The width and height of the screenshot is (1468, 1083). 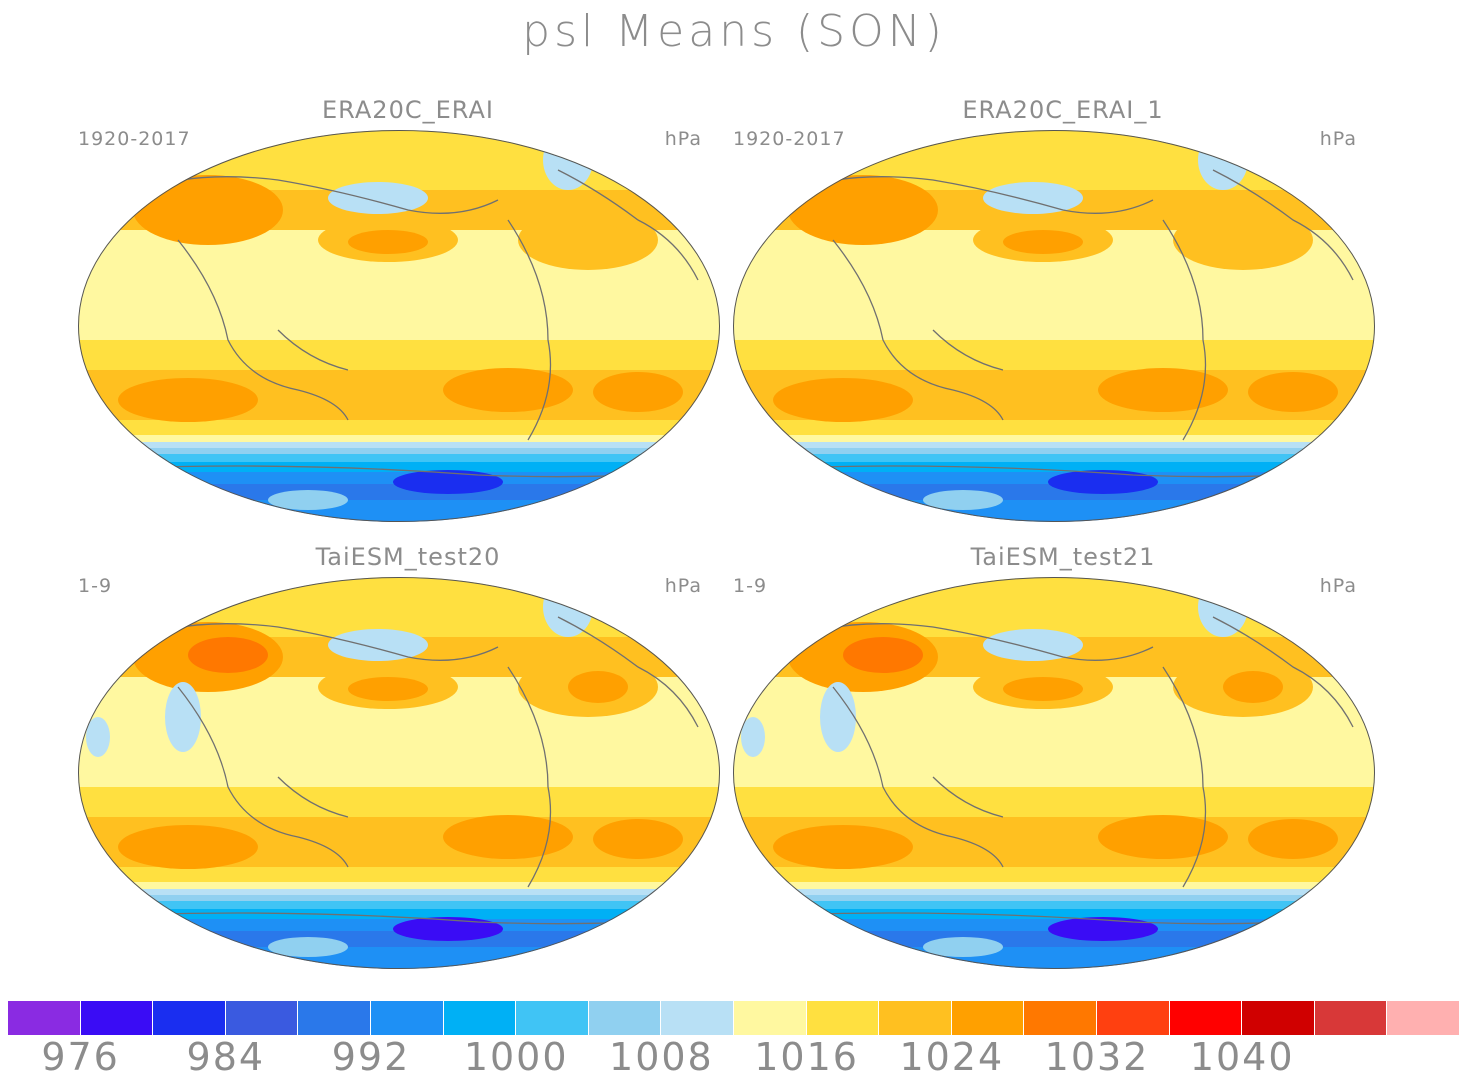 I want to click on colorbar-tick-label: 992, so click(x=371, y=1057).